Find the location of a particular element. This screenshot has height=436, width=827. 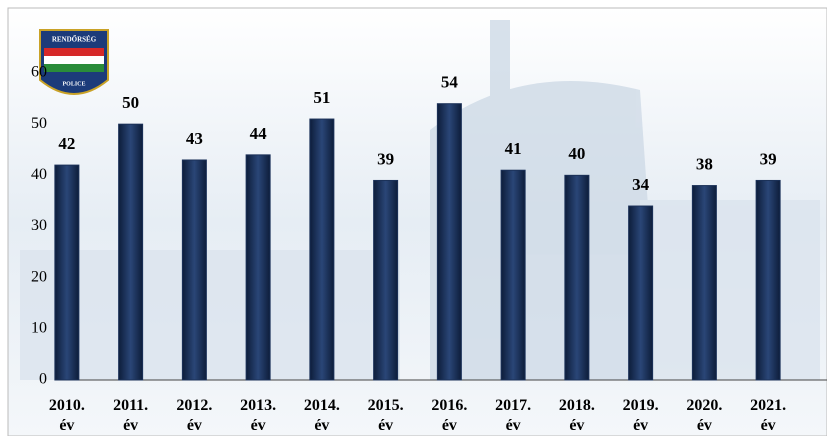

x-tick-label: 2021. év is located at coordinates (768, 415).